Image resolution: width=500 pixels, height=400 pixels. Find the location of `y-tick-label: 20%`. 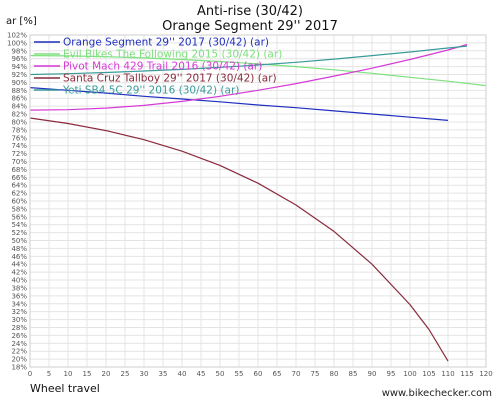

y-tick-label: 20% is located at coordinates (19, 360).